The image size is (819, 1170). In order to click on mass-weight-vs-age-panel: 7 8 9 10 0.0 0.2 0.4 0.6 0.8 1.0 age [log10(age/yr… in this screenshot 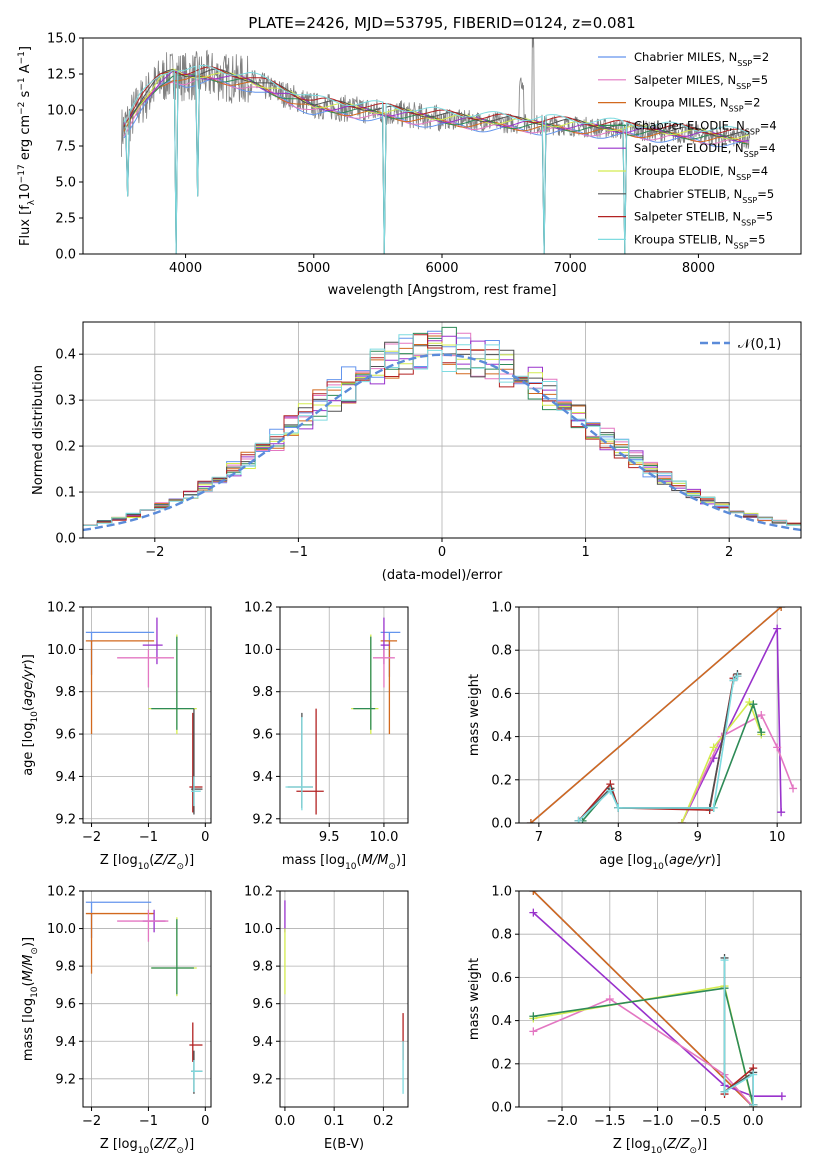, I will do `click(634, 736)`.